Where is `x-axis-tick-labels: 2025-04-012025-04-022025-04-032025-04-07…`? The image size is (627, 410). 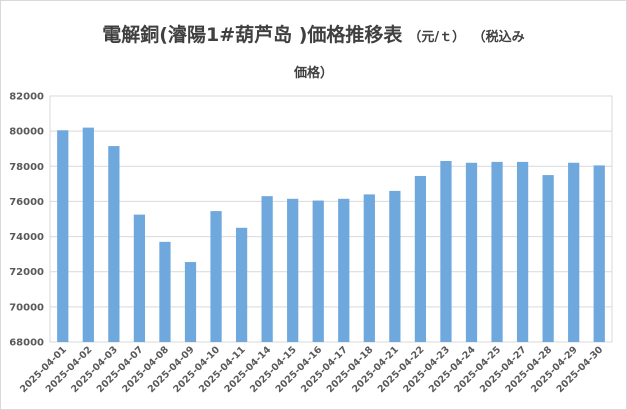 x-axis-tick-labels: 2025-04-012025-04-022025-04-032025-04-07… is located at coordinates (311, 369).